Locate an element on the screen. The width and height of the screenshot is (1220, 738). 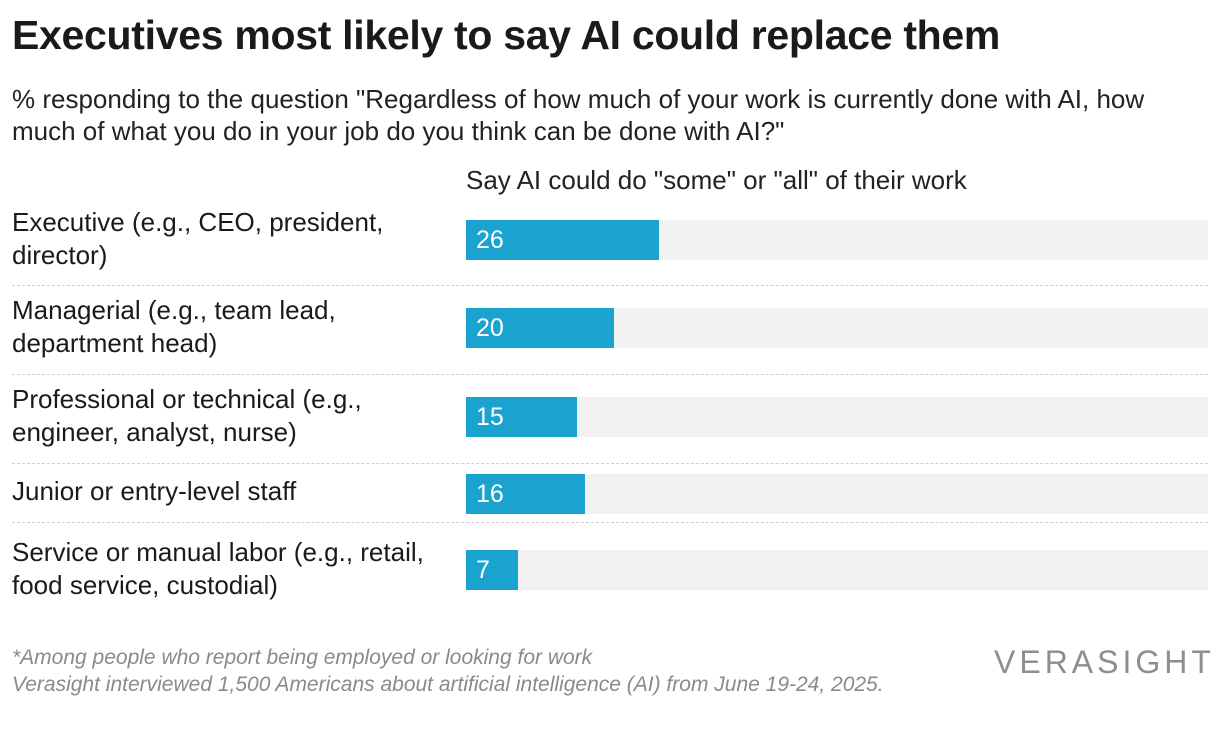
bar: 15 is located at coordinates (522, 417).